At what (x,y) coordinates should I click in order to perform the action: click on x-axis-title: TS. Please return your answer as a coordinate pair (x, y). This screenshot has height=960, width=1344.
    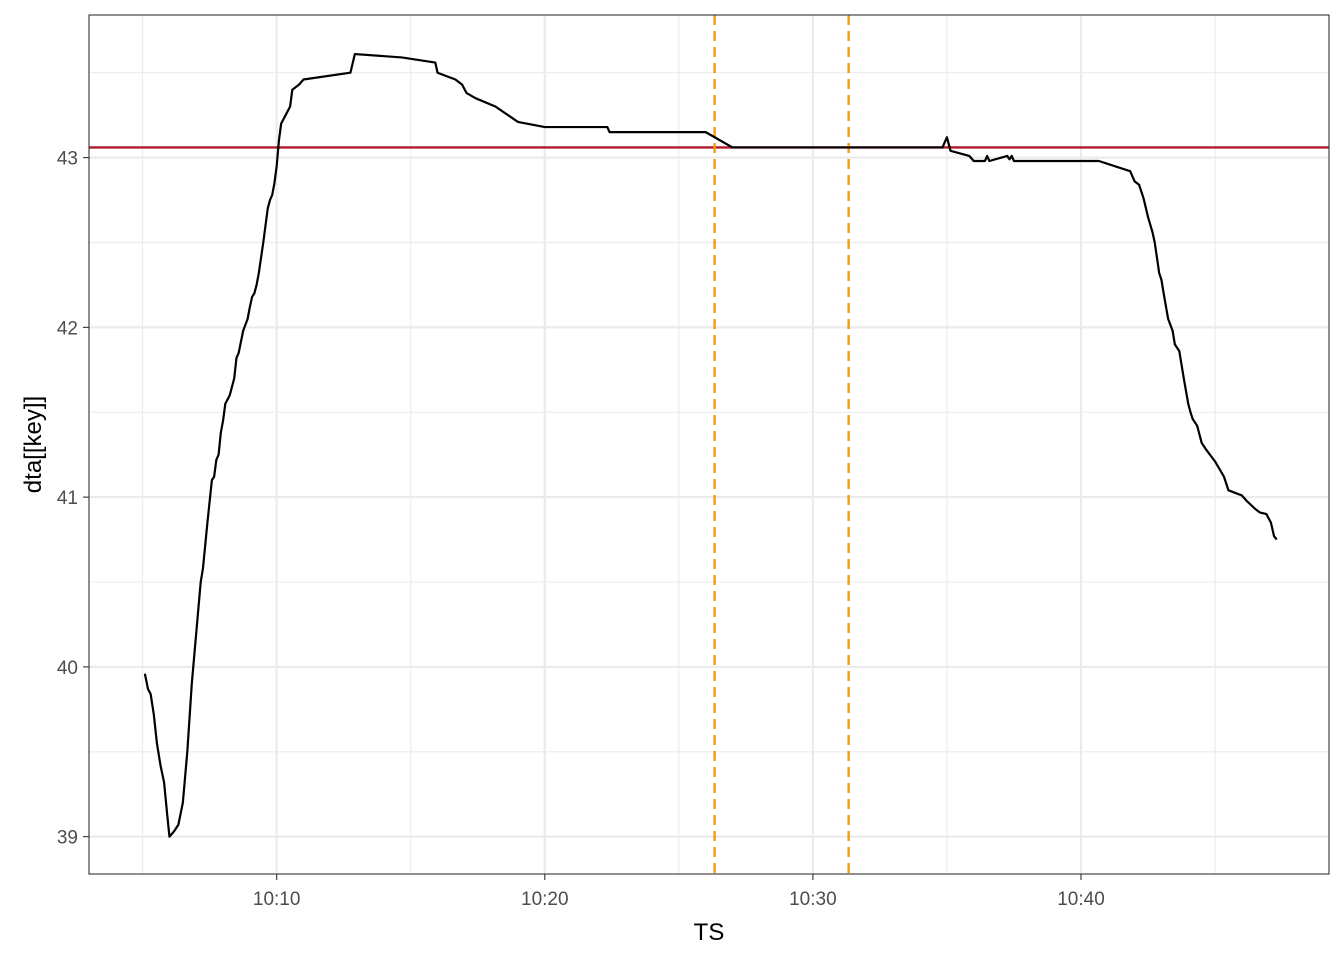
    Looking at the image, I should click on (709, 932).